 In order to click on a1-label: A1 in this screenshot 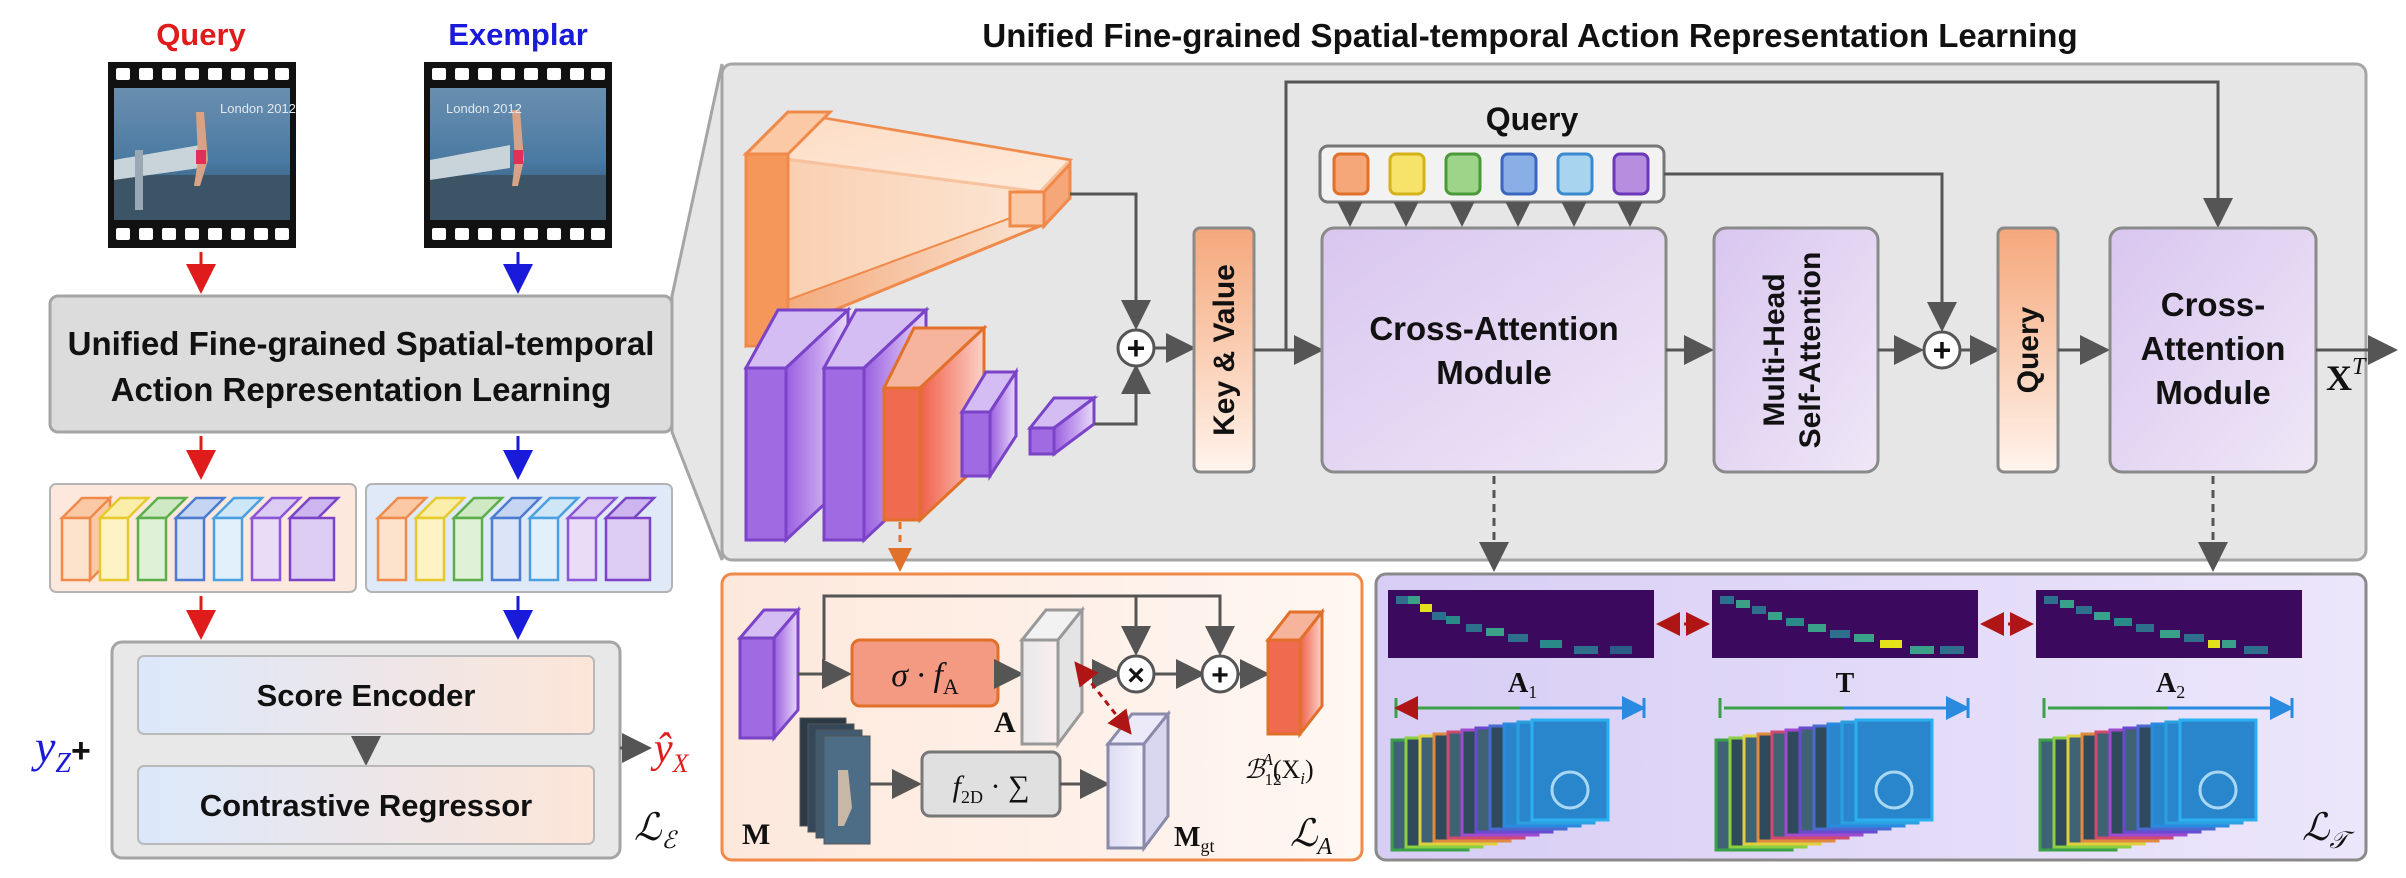, I will do `click(1522, 685)`.